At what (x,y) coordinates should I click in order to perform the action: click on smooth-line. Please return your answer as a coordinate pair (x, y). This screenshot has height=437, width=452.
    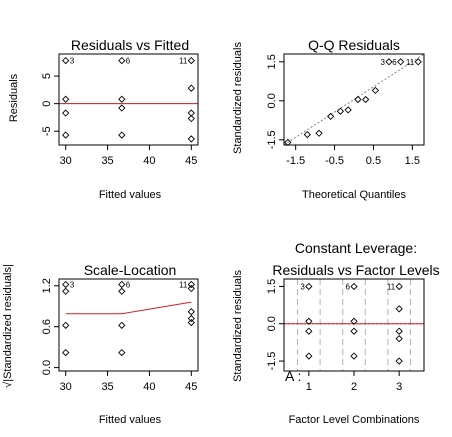
    Looking at the image, I should click on (128, 308).